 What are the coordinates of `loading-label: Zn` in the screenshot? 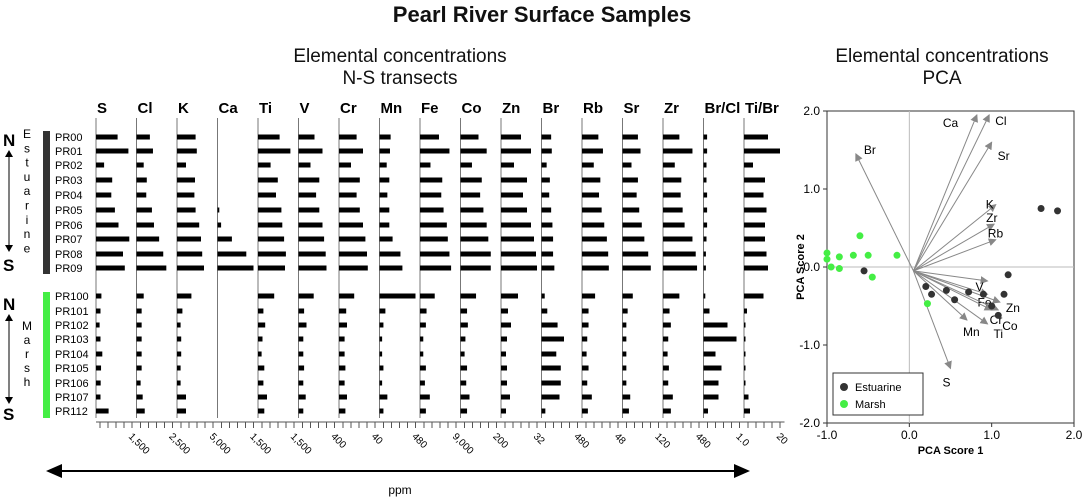 It's located at (1013, 308).